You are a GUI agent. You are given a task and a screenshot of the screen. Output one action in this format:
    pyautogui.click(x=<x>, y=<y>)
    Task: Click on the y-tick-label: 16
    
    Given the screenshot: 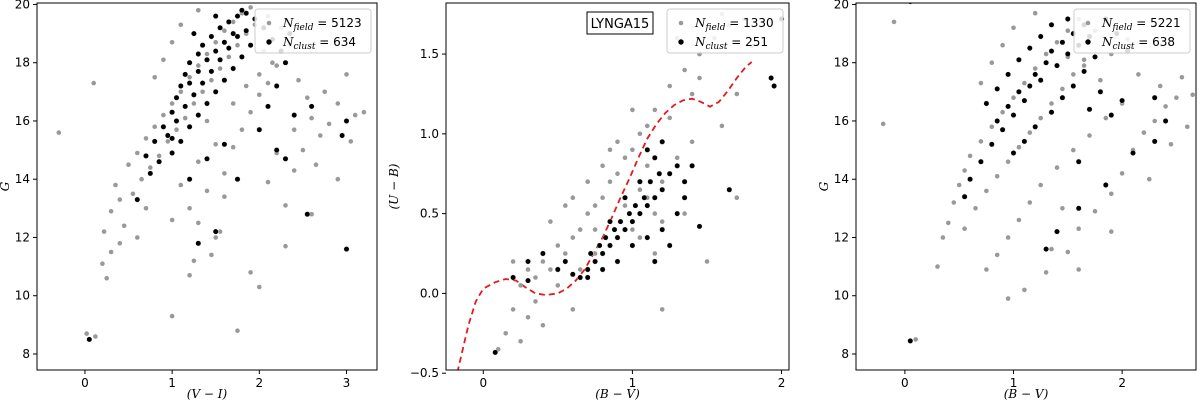 What is the action you would take?
    pyautogui.click(x=841, y=121)
    